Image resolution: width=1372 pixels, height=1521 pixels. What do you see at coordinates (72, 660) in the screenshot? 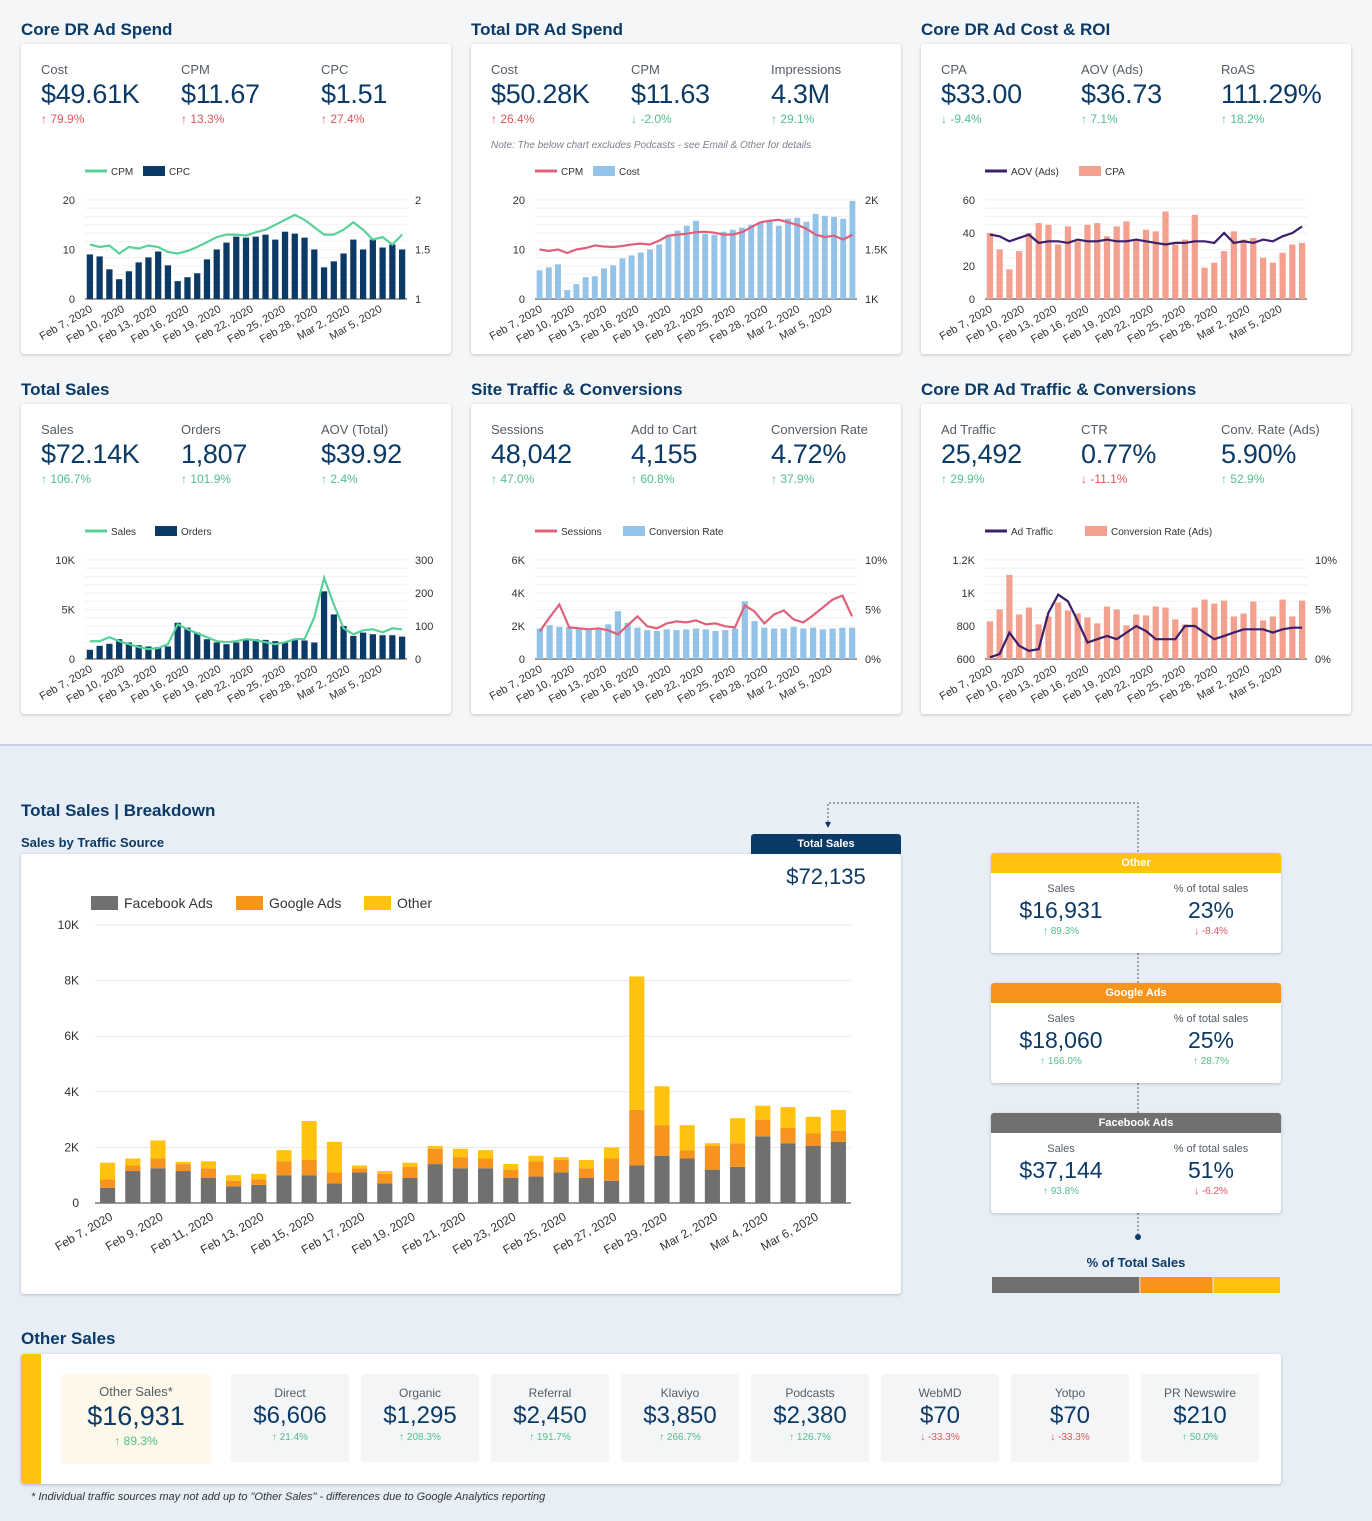
I see `y-tick-left: 0` at bounding box center [72, 660].